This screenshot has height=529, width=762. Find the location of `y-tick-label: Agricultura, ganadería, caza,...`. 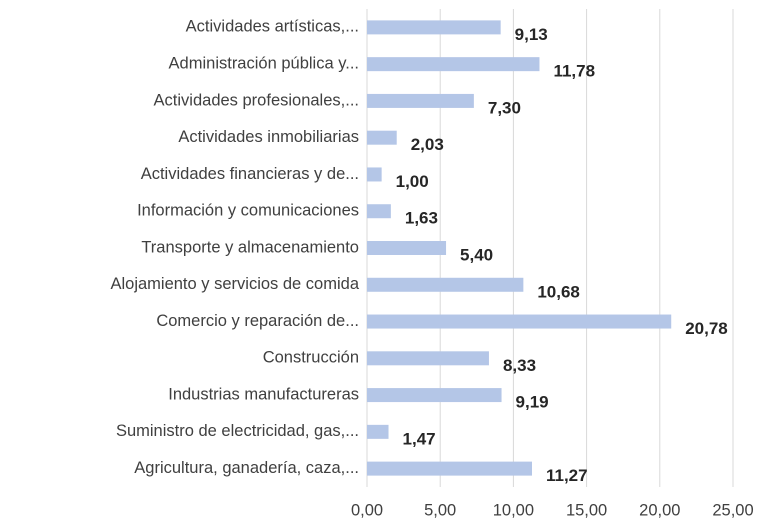

y-tick-label: Agricultura, ganadería, caza,... is located at coordinates (246, 468).